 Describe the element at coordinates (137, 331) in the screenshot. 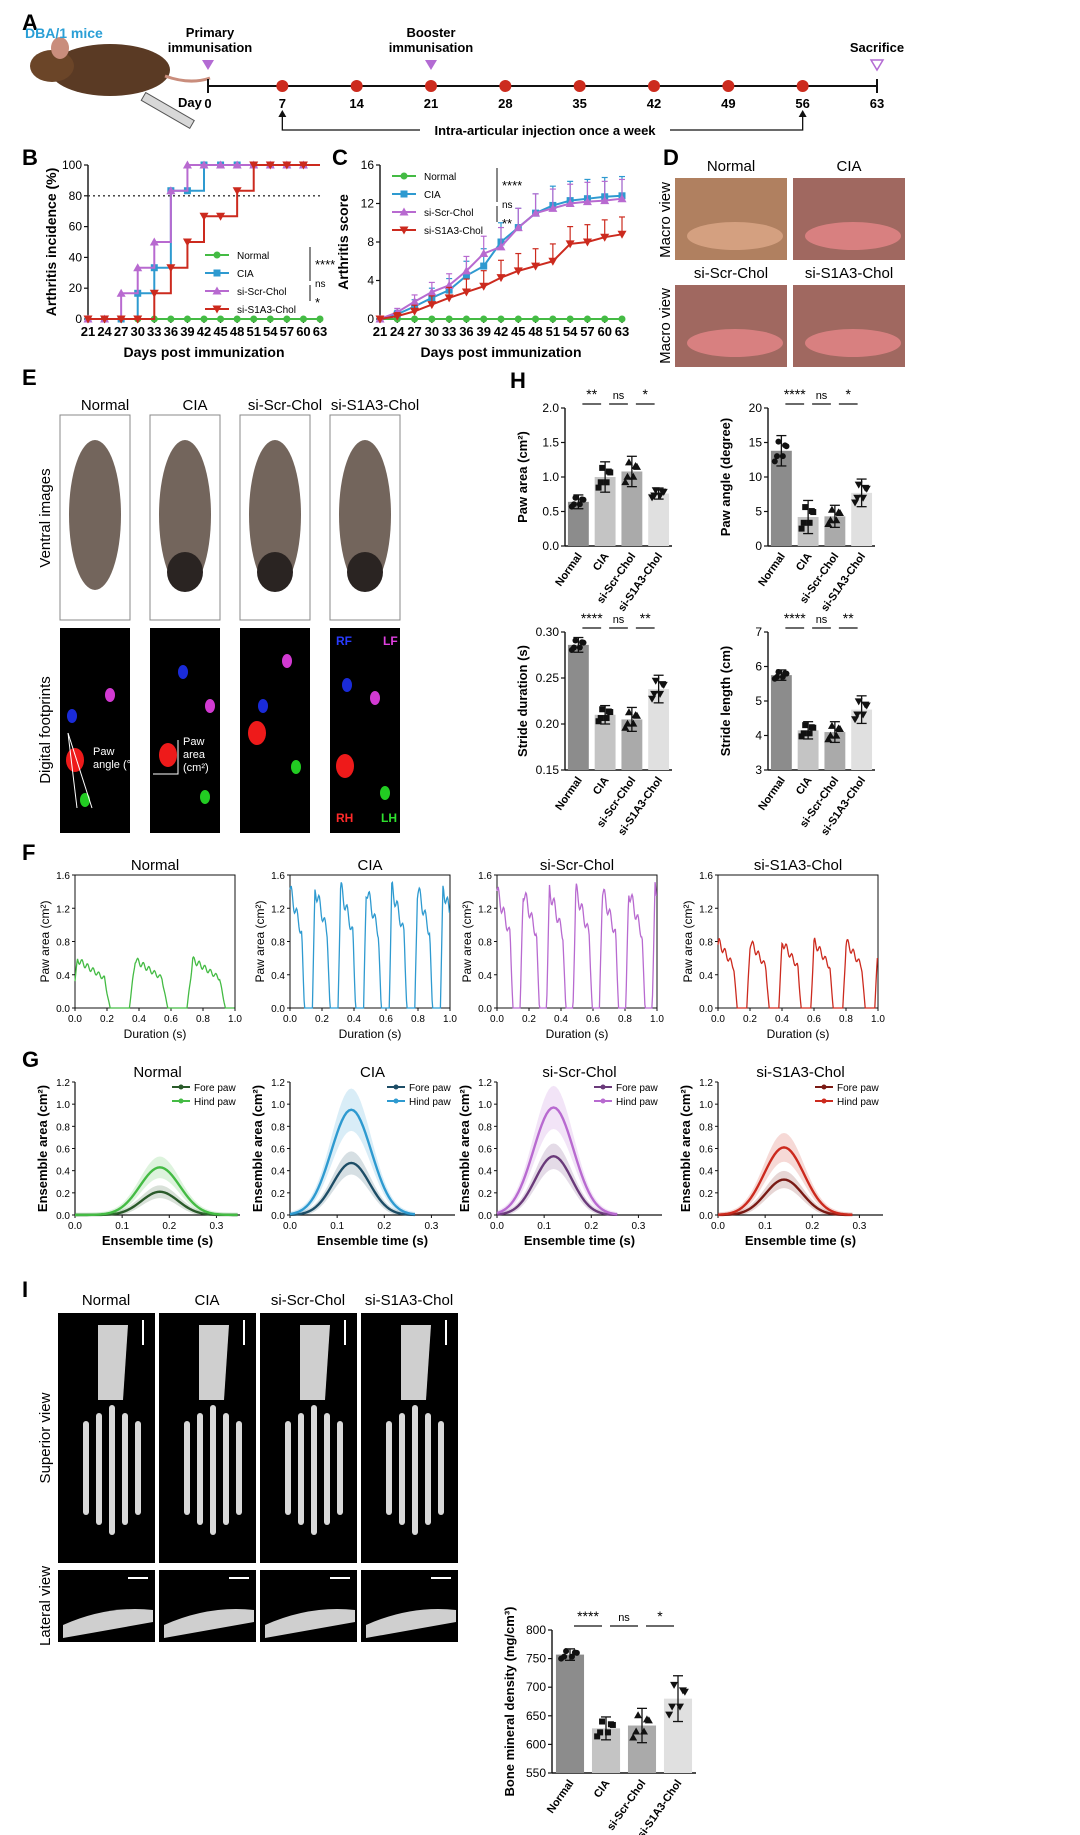

I see `chart-B-xtick-label: 30` at that location.